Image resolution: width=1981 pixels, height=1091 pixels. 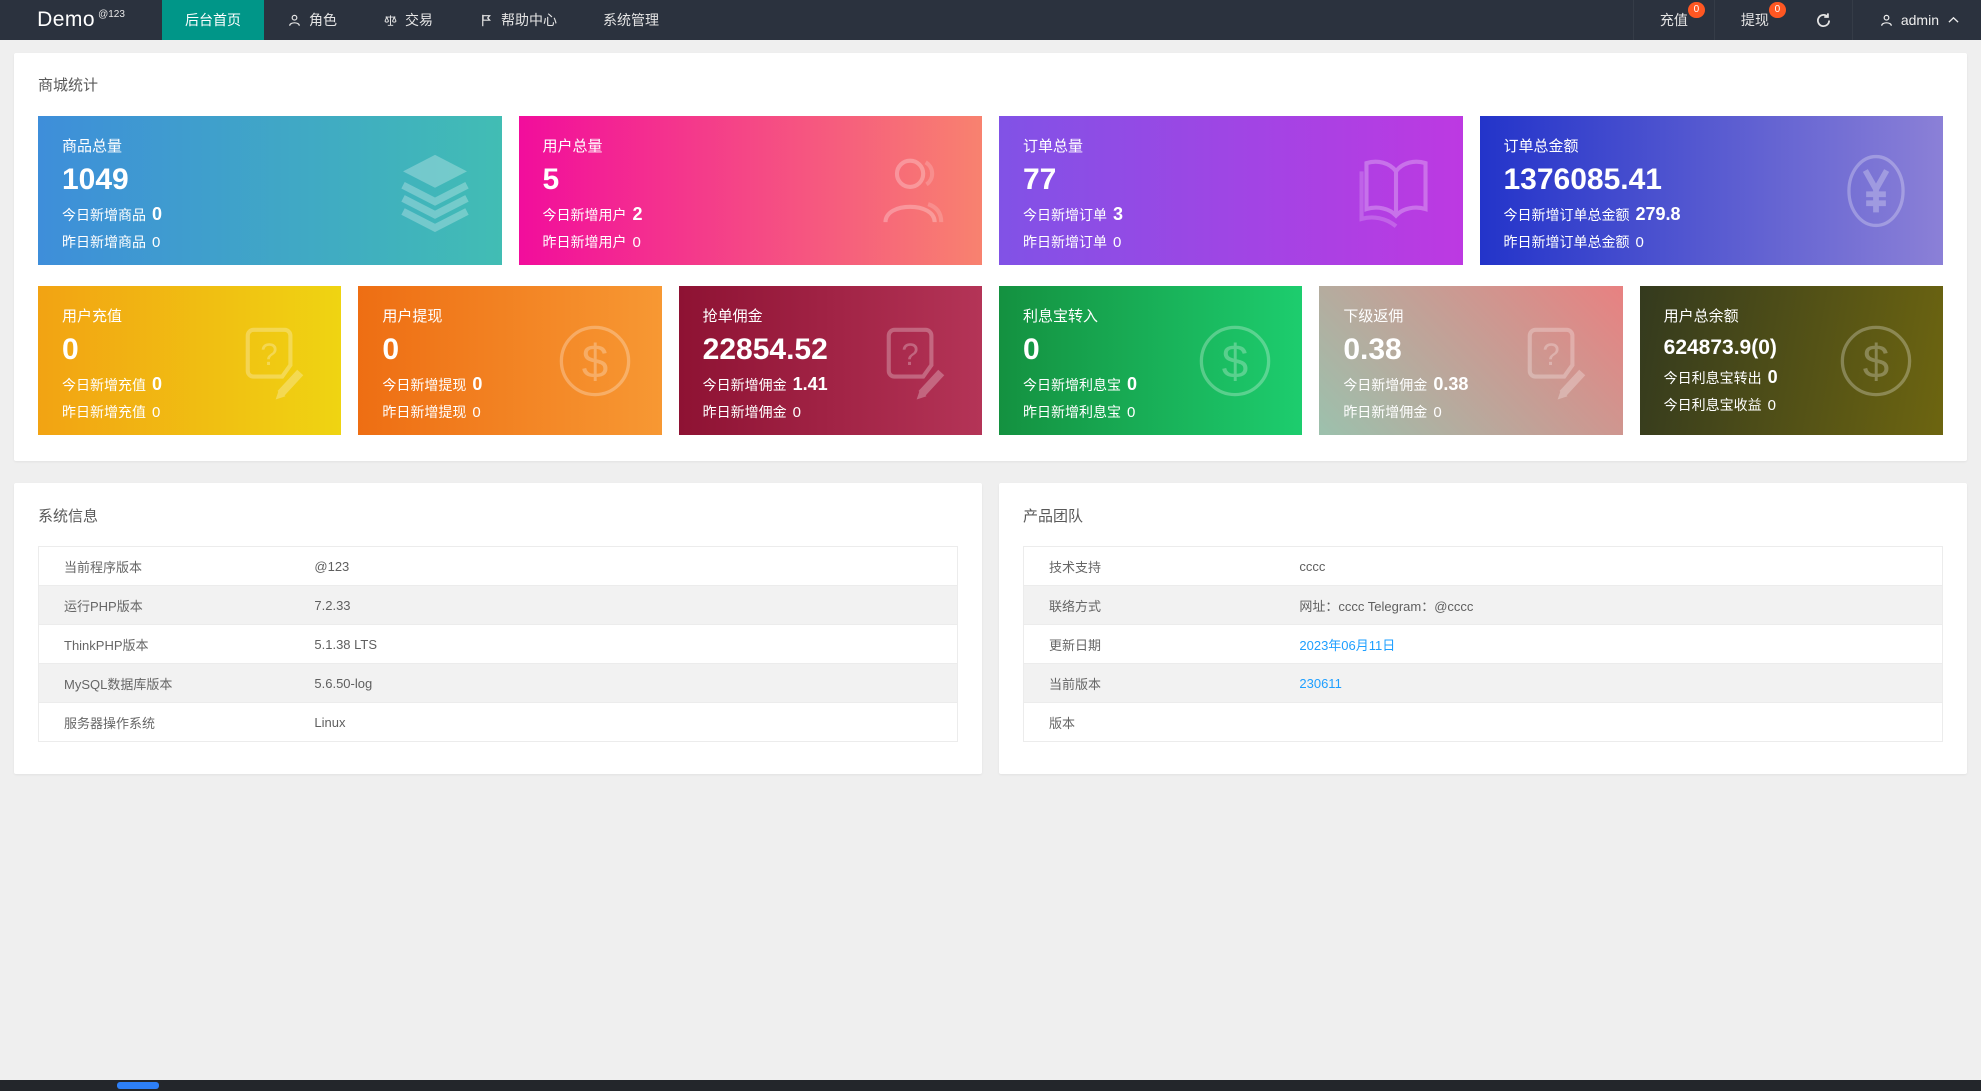 What do you see at coordinates (1919, 20) in the screenshot?
I see `username: admin` at bounding box center [1919, 20].